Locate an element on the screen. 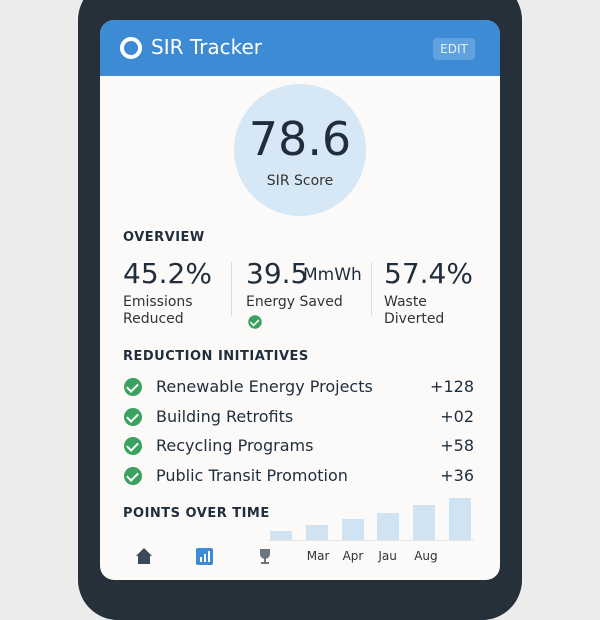 This screenshot has height=620, width=600. score-value: 78.6 is located at coordinates (300, 139).